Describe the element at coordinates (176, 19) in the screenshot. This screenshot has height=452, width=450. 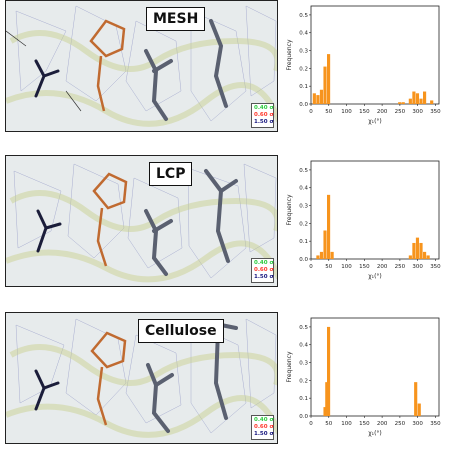
I see `method-label: MESH` at that location.